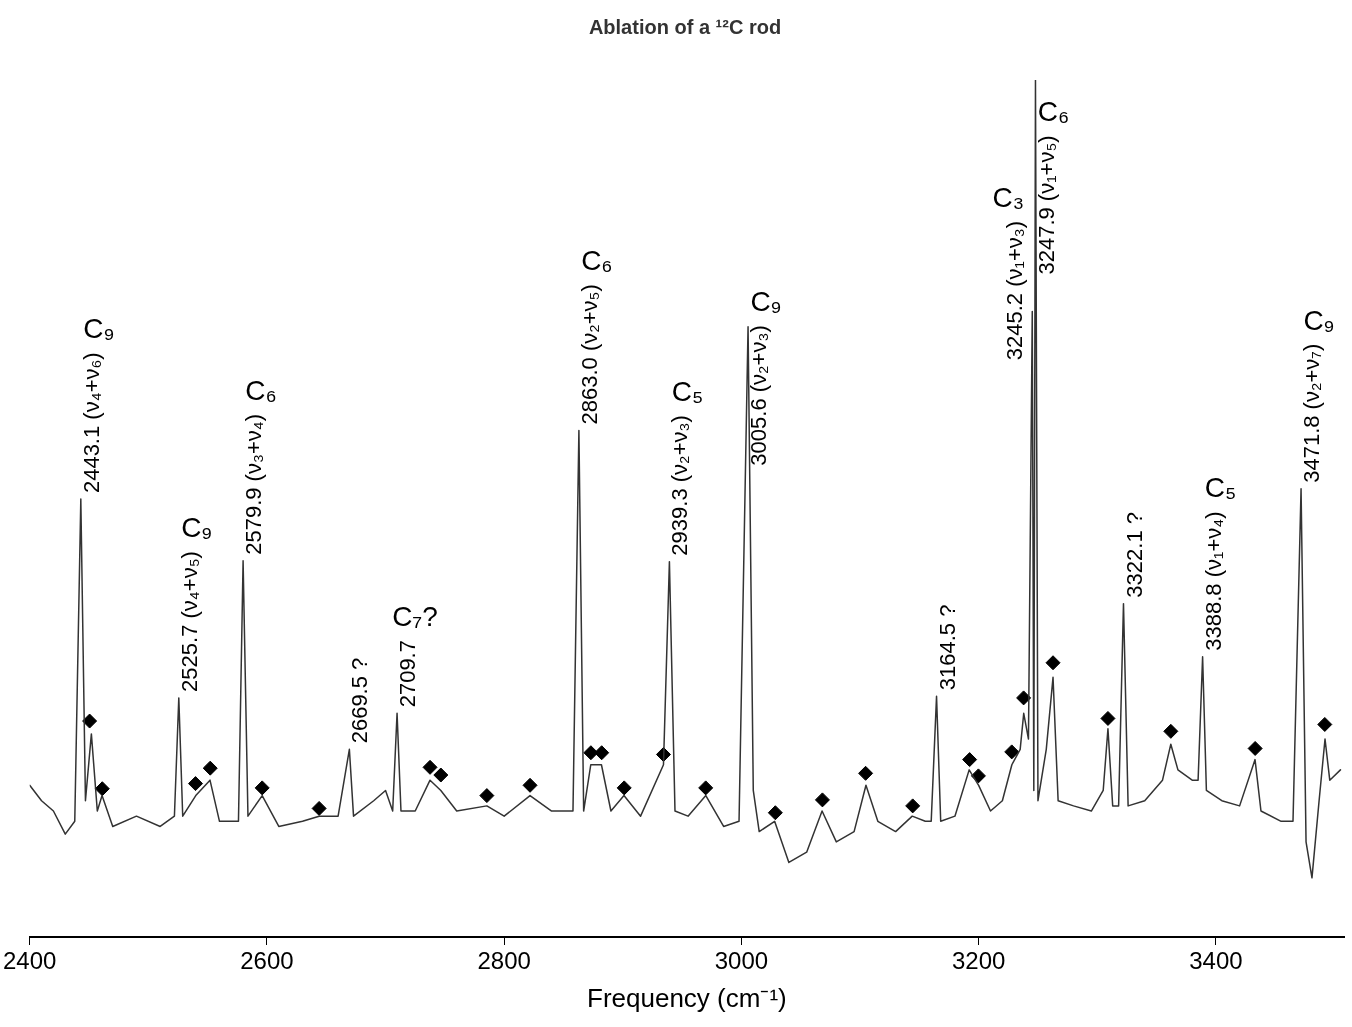 Image resolution: width=1352 pixels, height=1027 pixels. What do you see at coordinates (30, 961) in the screenshot?
I see `x-tick-label: 2400` at bounding box center [30, 961].